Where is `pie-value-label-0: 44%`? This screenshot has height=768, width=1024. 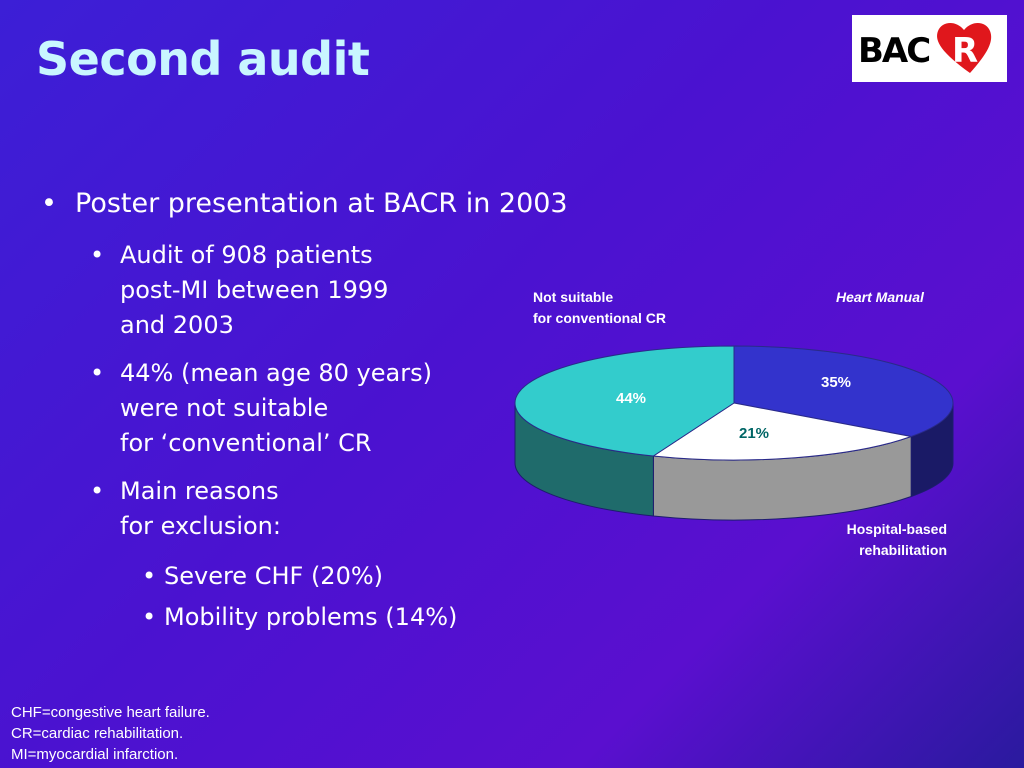
pie-value-label-0: 44% is located at coordinates (631, 398).